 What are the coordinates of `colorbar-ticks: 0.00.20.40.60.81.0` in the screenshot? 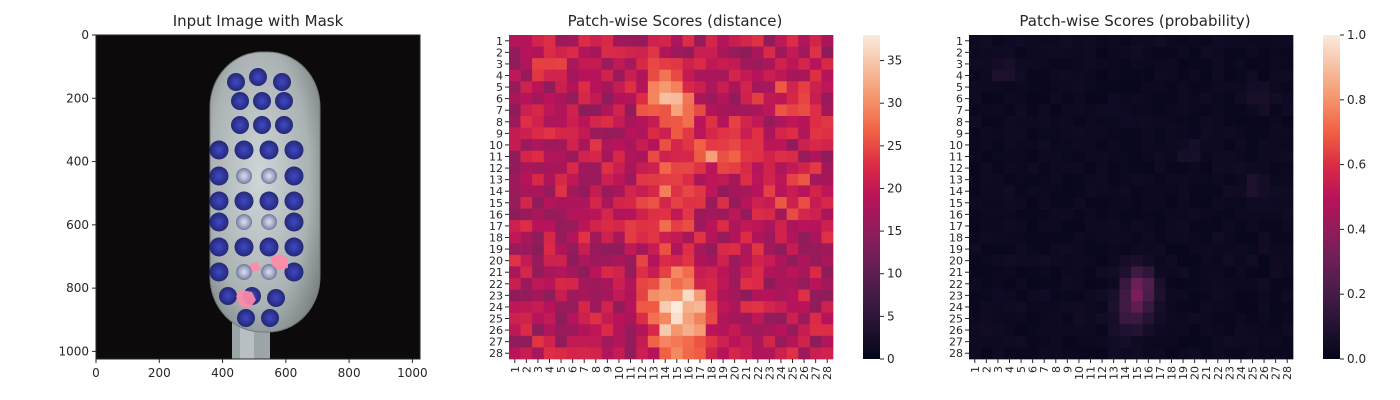 It's located at (1353, 197).